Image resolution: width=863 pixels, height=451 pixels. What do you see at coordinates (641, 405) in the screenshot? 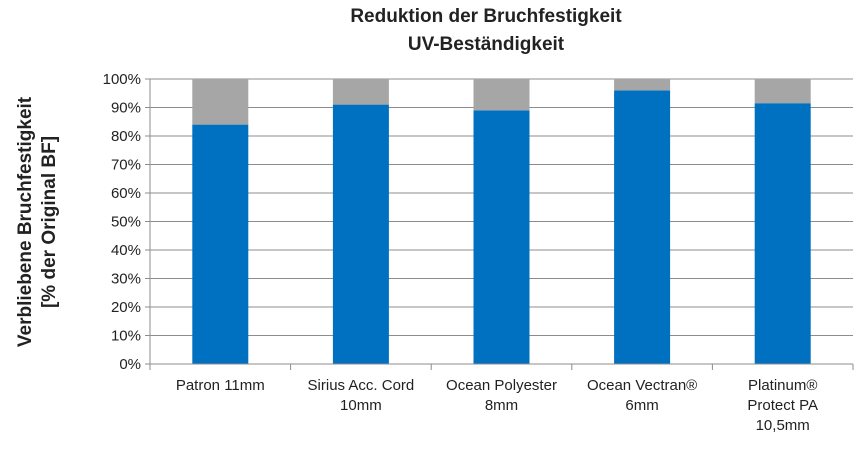
I see `x-tick-label-line: 6mm` at bounding box center [641, 405].